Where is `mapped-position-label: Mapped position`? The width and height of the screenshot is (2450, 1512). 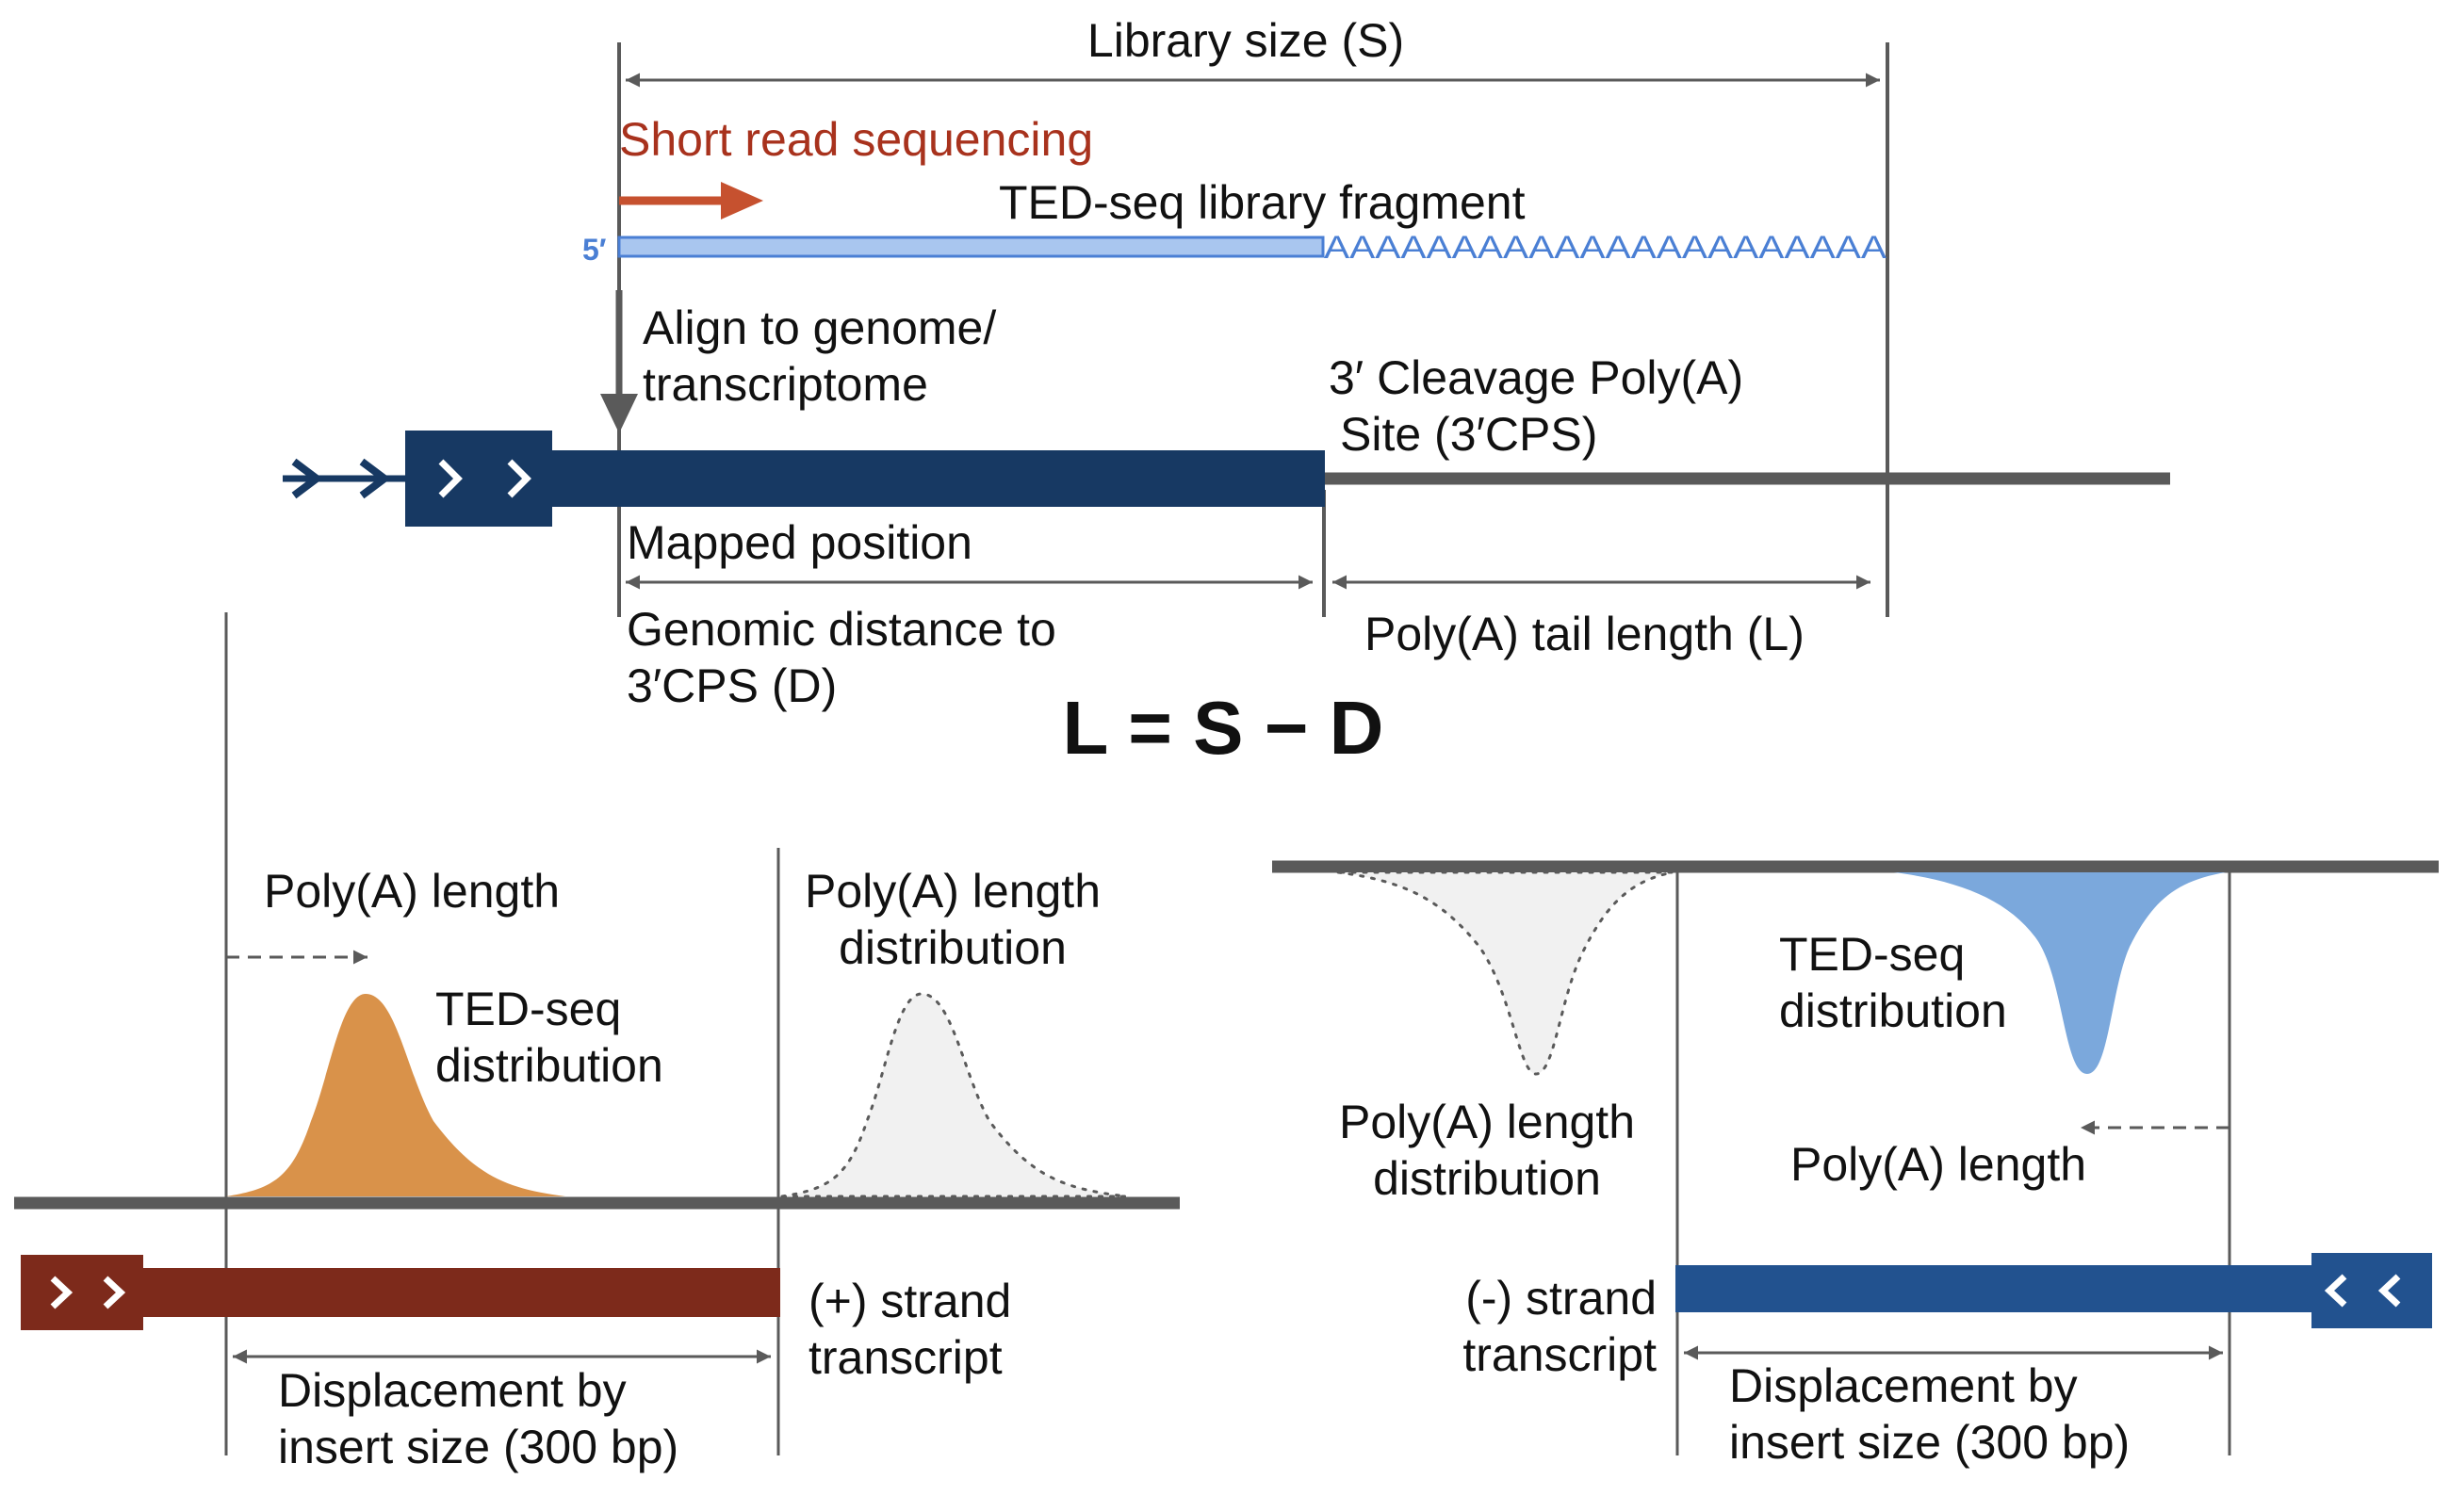 mapped-position-label: Mapped position is located at coordinates (799, 542).